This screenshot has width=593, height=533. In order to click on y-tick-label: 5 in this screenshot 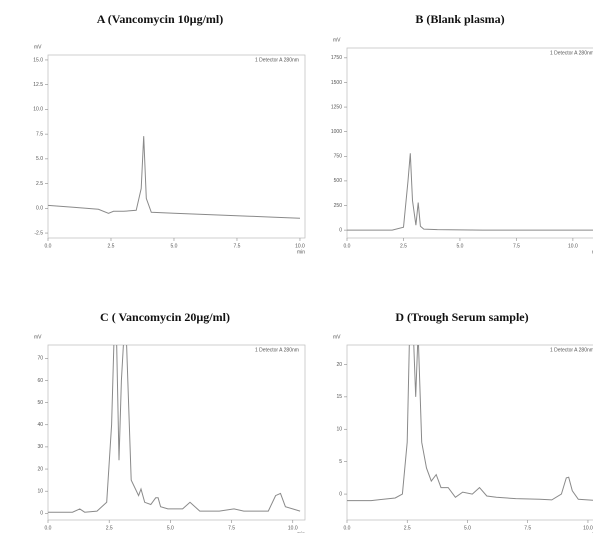, I will do `click(340, 462)`.